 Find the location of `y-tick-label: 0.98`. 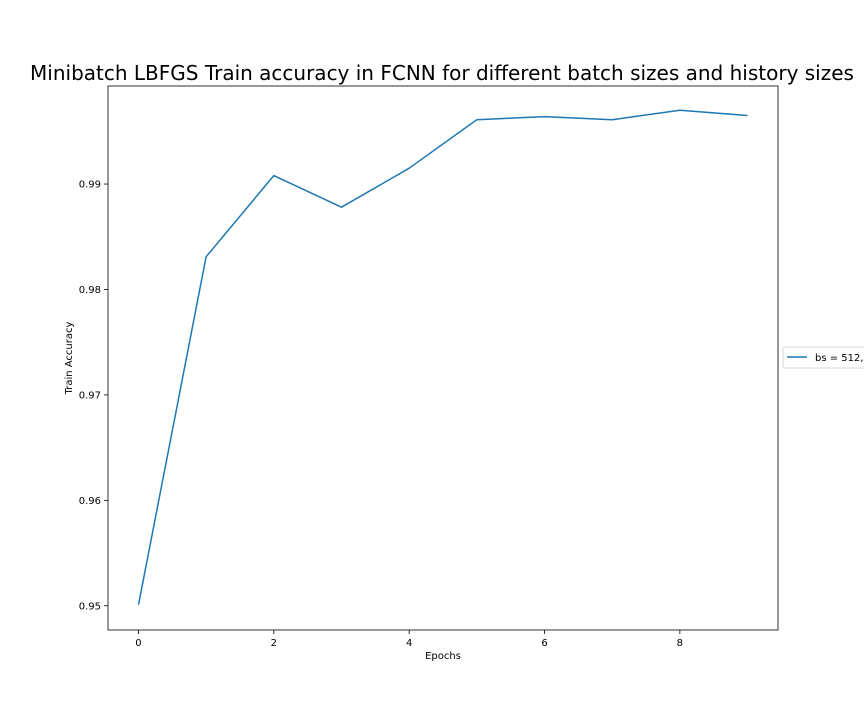

y-tick-label: 0.98 is located at coordinates (90, 290).